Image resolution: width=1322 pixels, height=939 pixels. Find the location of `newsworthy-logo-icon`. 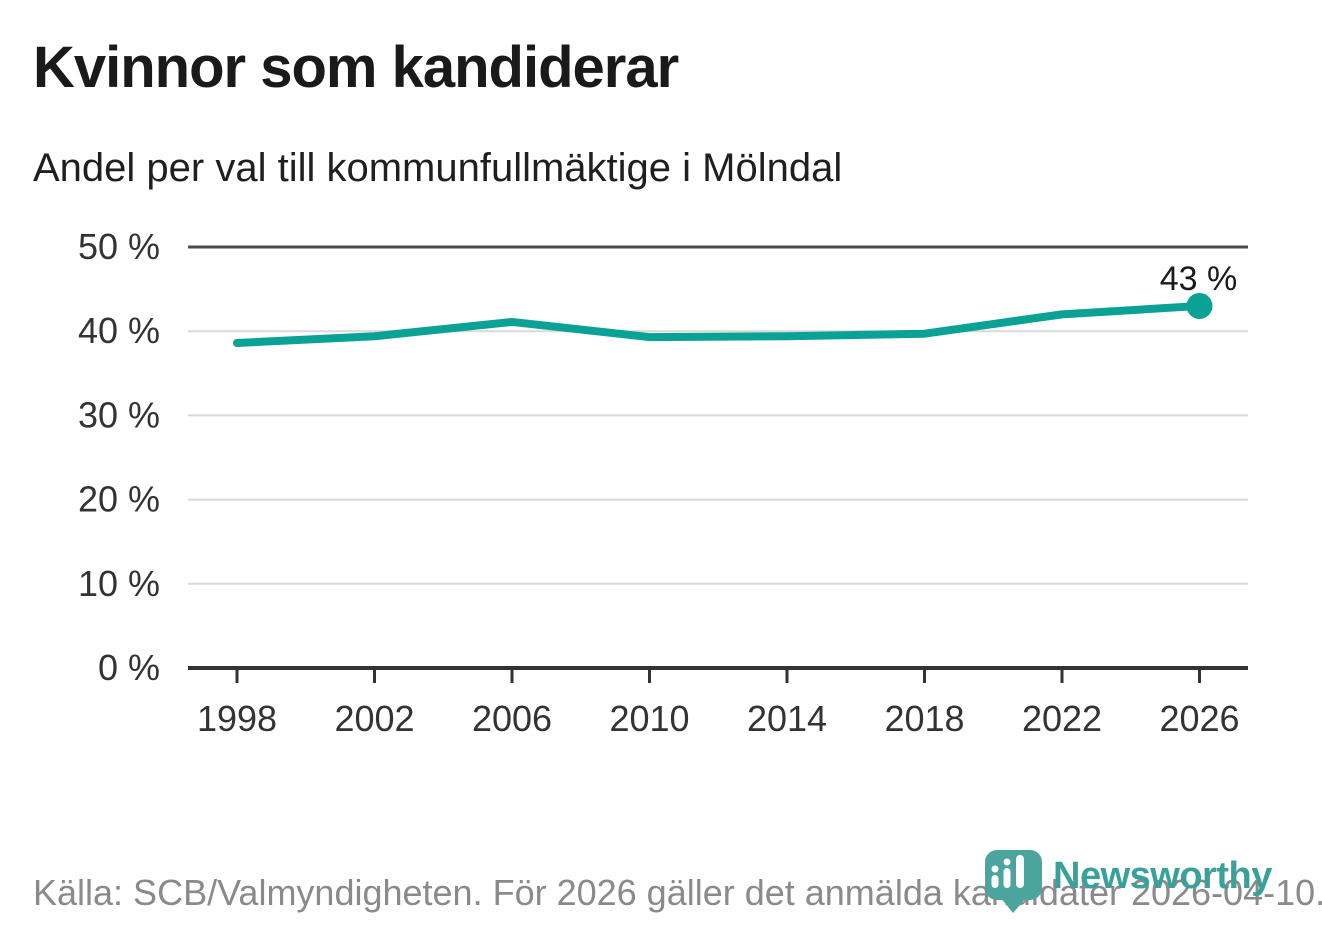

newsworthy-logo-icon is located at coordinates (1013, 881).